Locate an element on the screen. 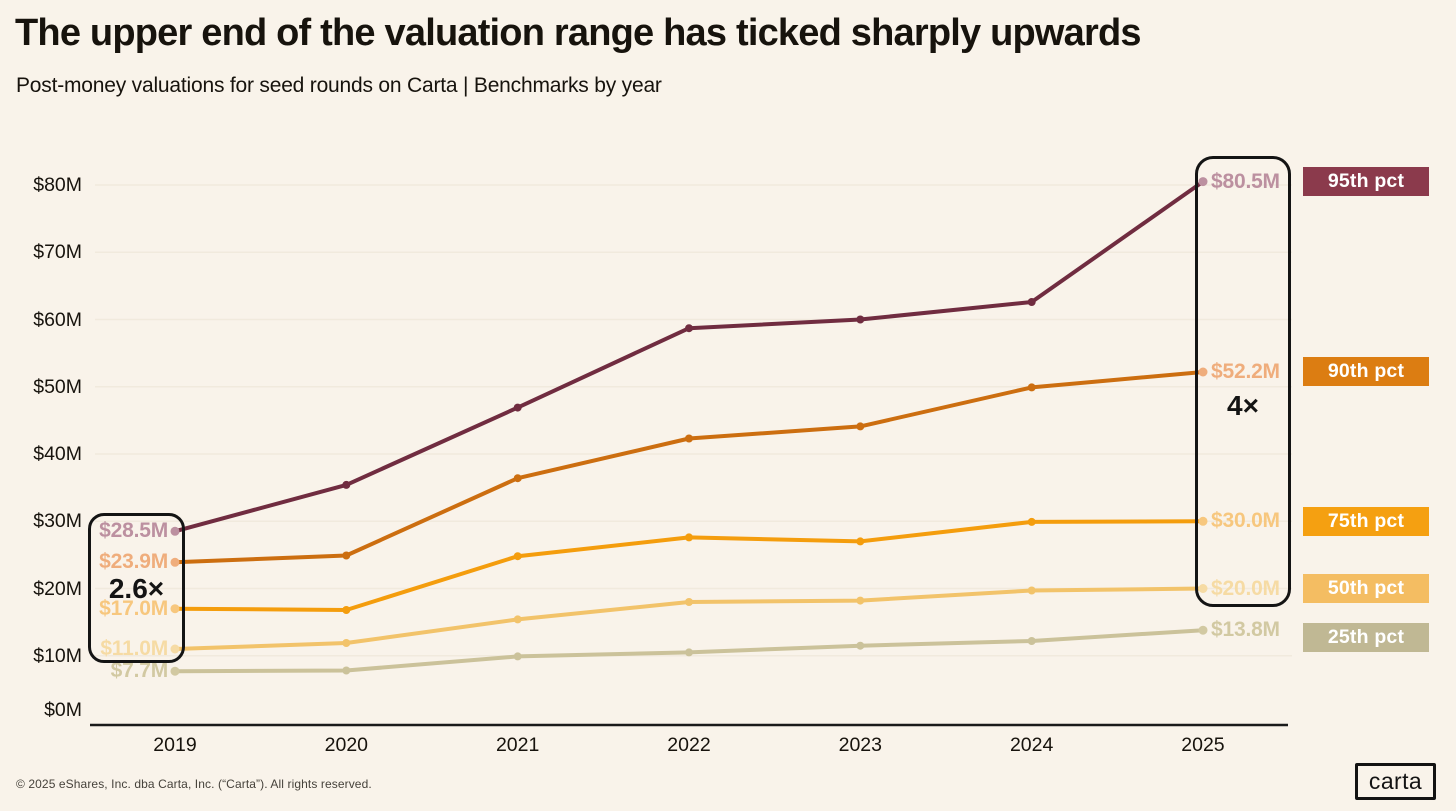 The image size is (1456, 811). series-end-label: $30.0M is located at coordinates (1245, 521).